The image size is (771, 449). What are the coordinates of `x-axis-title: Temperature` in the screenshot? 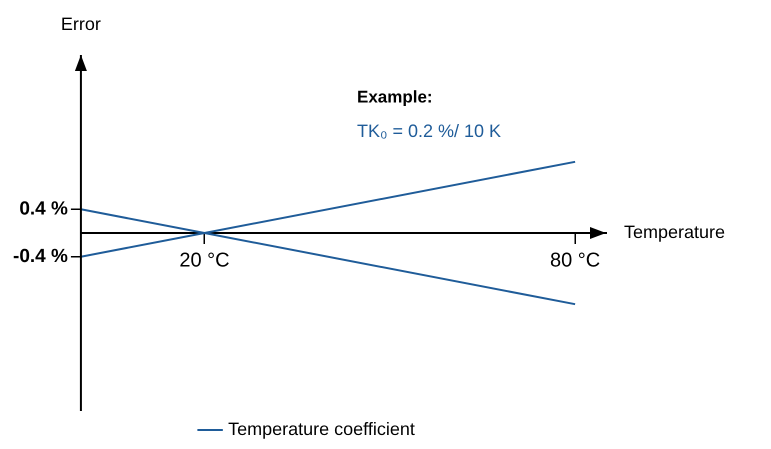 It's located at (675, 232).